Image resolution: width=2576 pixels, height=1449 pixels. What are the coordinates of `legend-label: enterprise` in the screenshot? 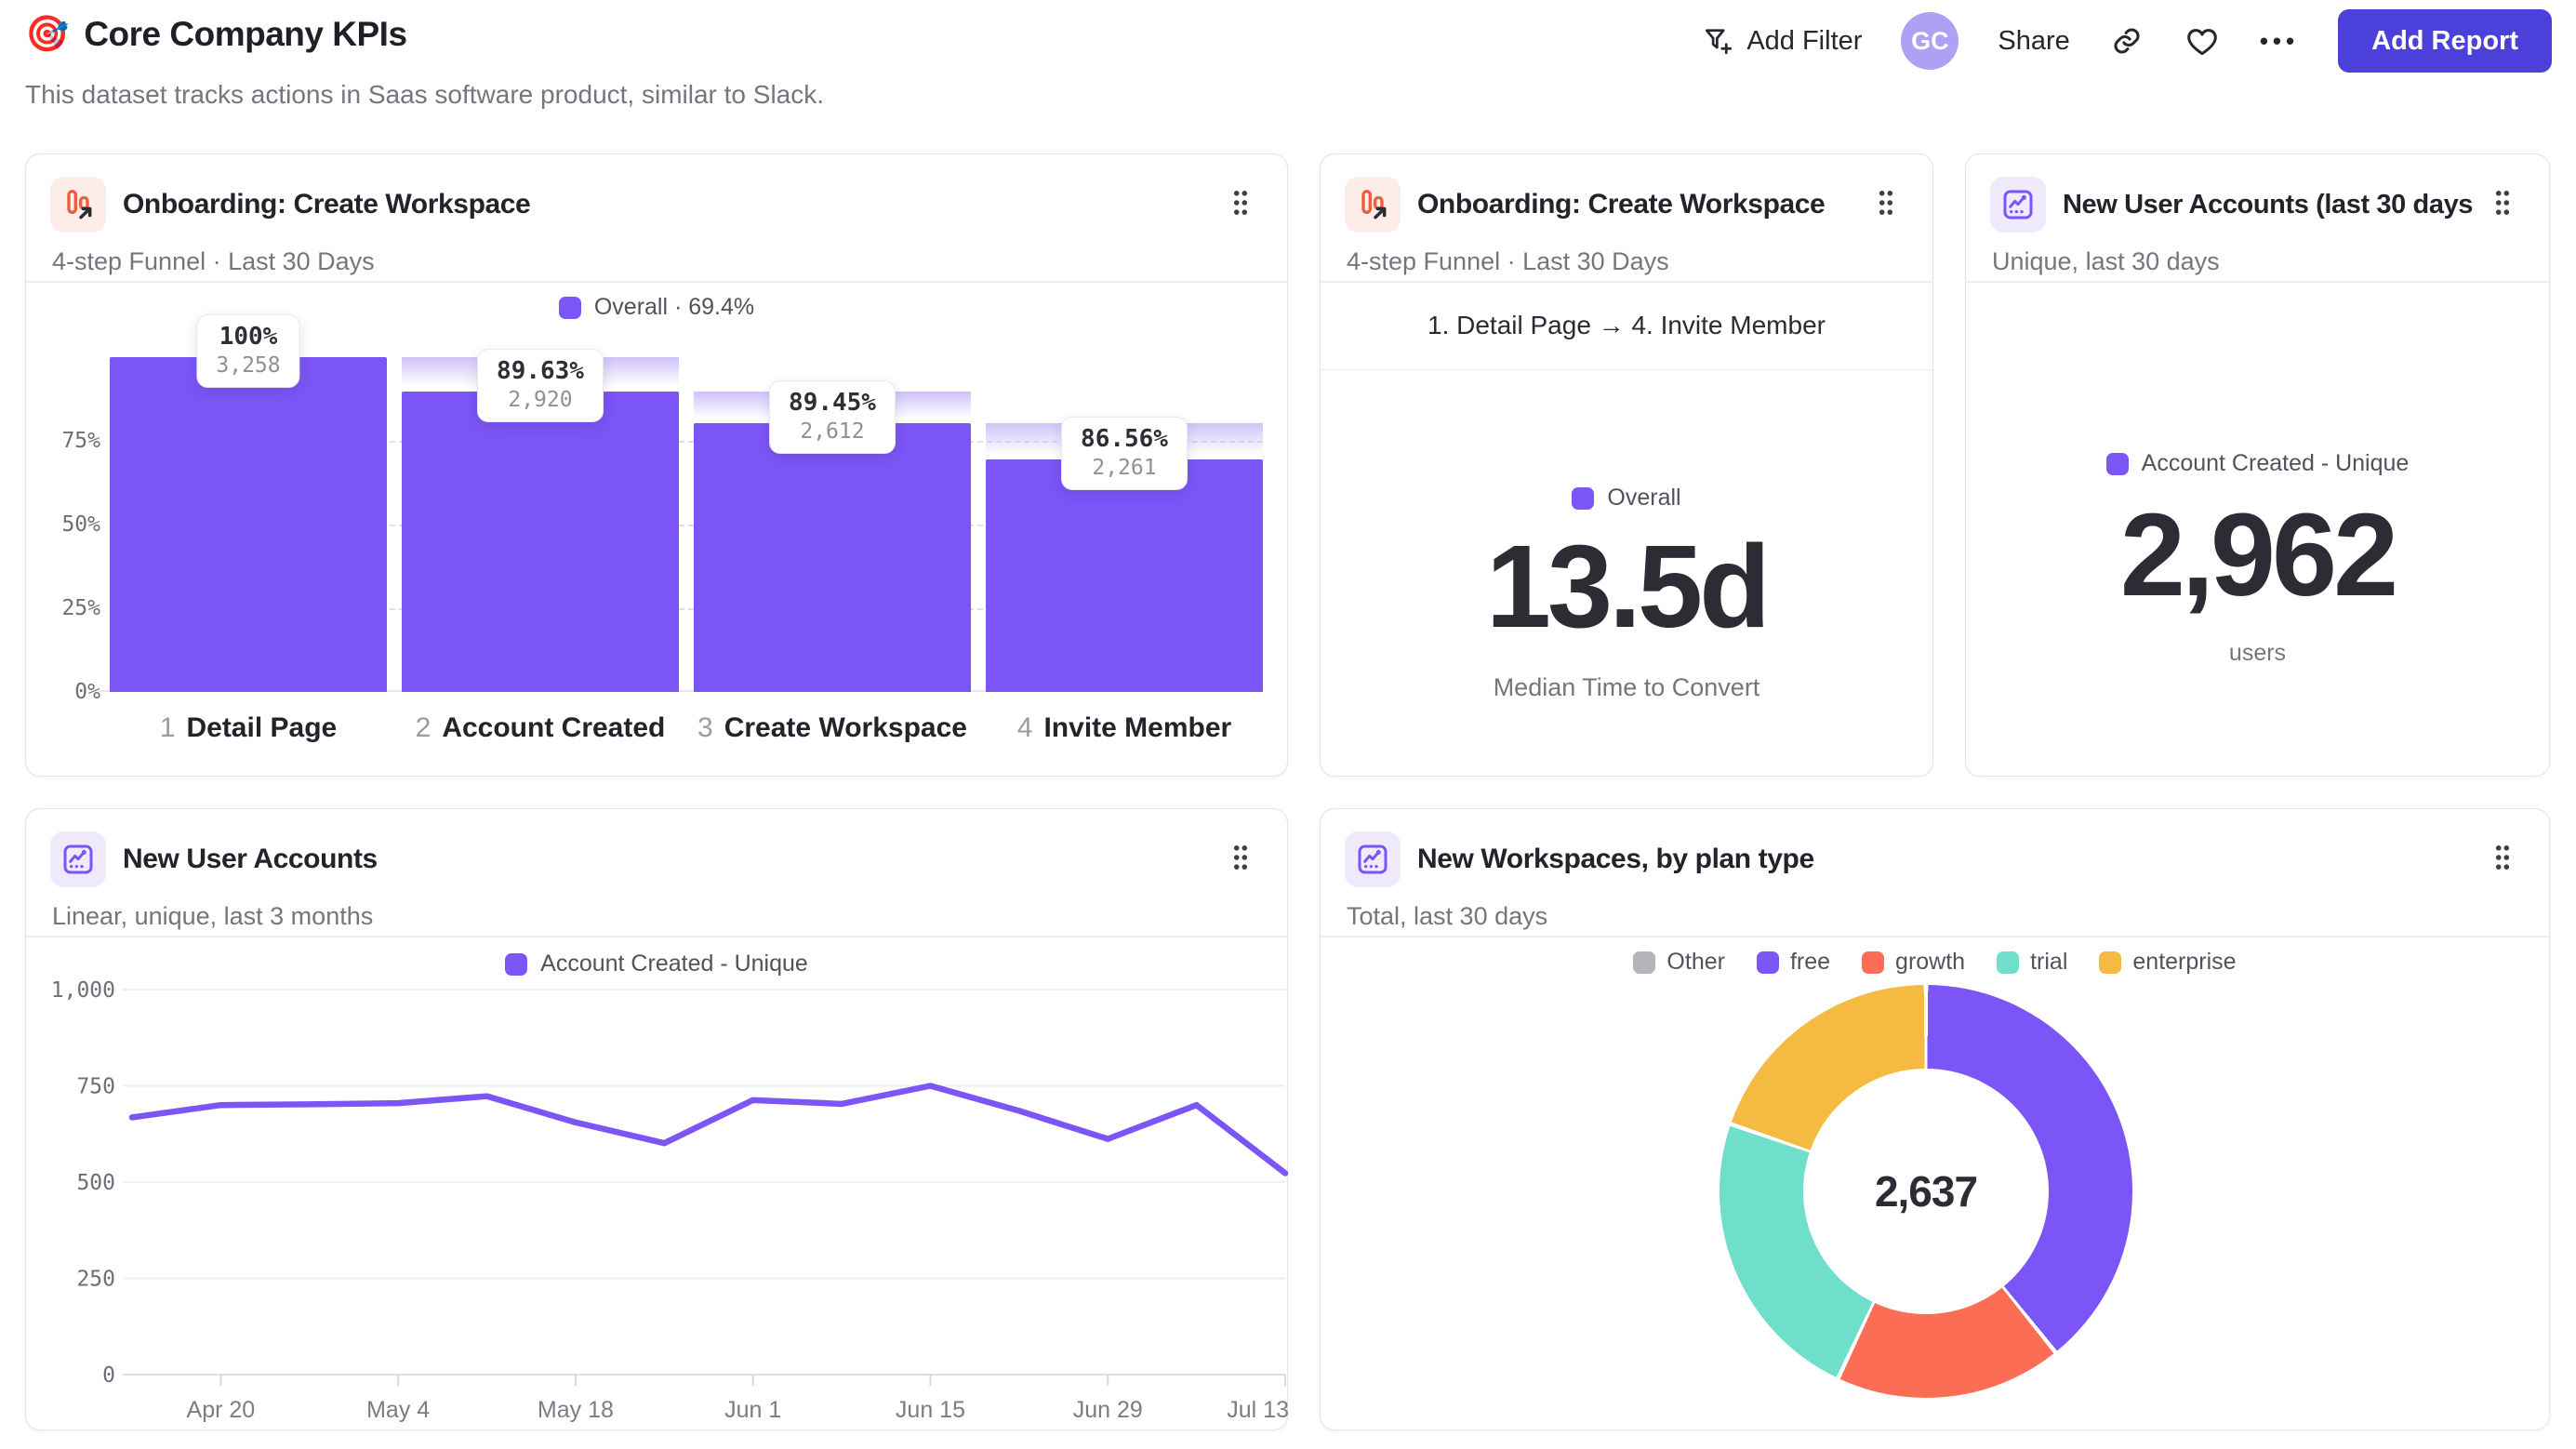 It's located at (2184, 962).